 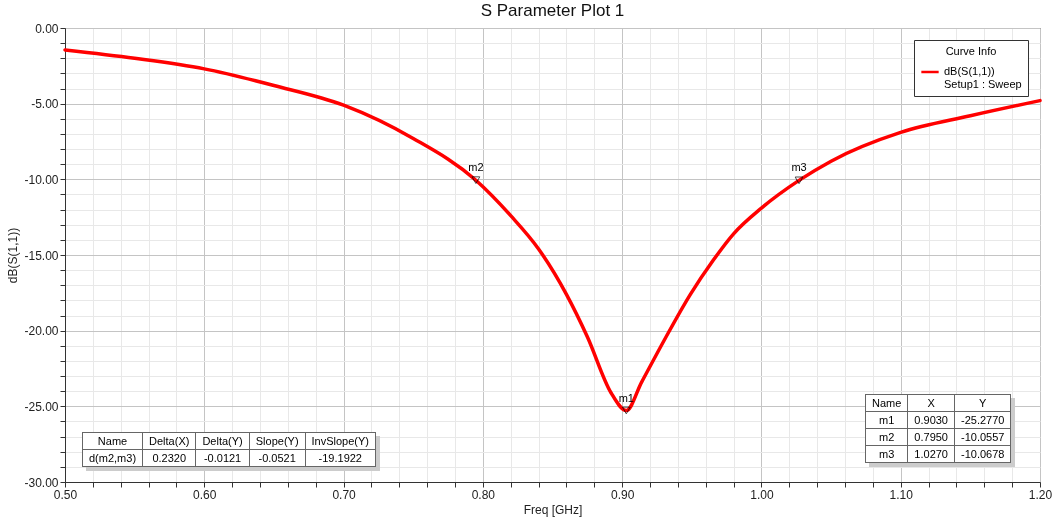 What do you see at coordinates (929, 403) in the screenshot?
I see `text: Name X Y` at bounding box center [929, 403].